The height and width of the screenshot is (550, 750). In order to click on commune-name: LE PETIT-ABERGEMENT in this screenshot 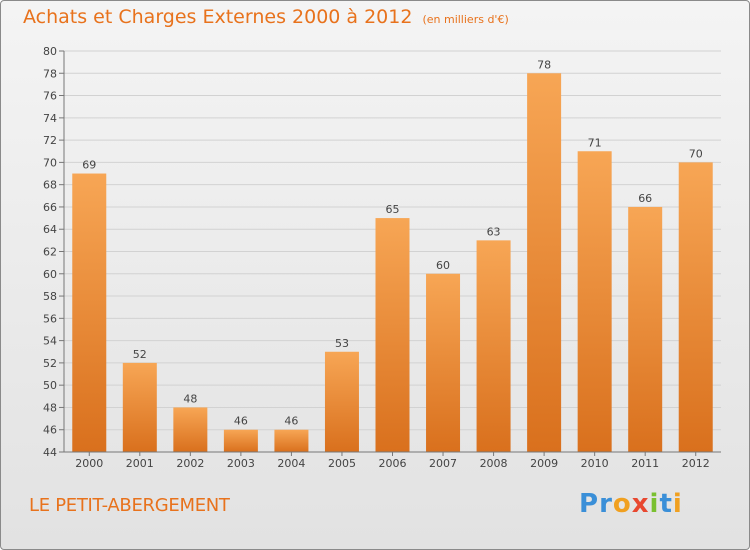, I will do `click(129, 505)`.